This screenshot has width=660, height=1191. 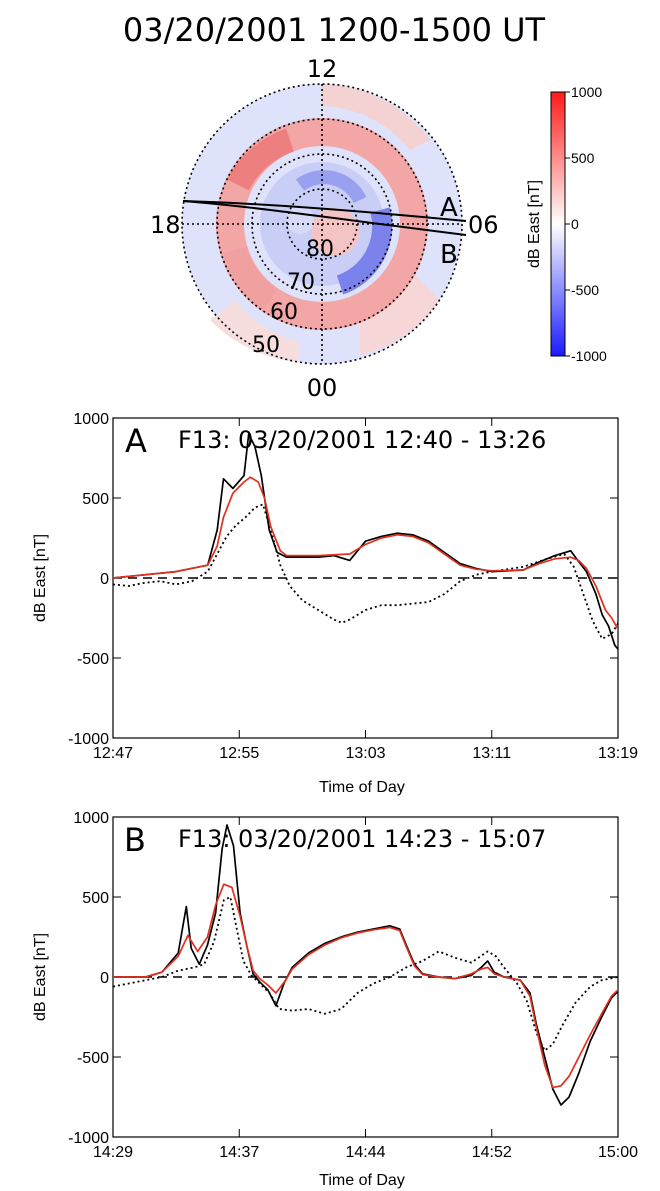 What do you see at coordinates (365, 1152) in the screenshot?
I see `panel-b-xtick-label: 14:44` at bounding box center [365, 1152].